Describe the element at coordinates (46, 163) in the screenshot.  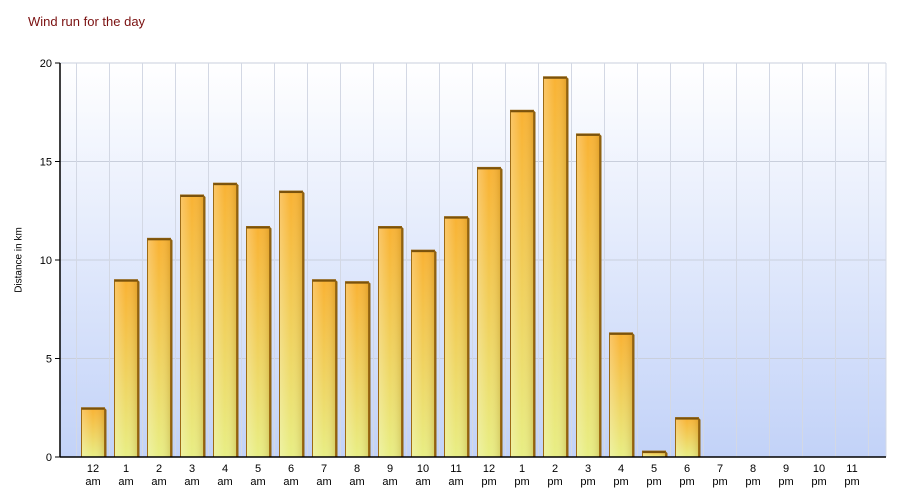
I see `y-tick-label: 15` at that location.